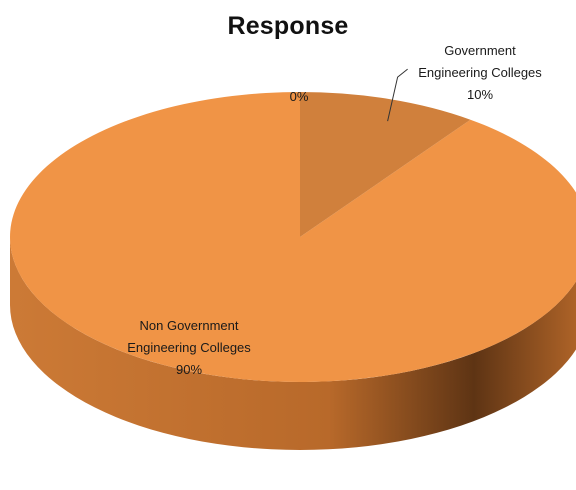 The height and width of the screenshot is (490, 576). Describe the element at coordinates (385, 164) in the screenshot. I see `slice-government-engineering-colleges` at that location.